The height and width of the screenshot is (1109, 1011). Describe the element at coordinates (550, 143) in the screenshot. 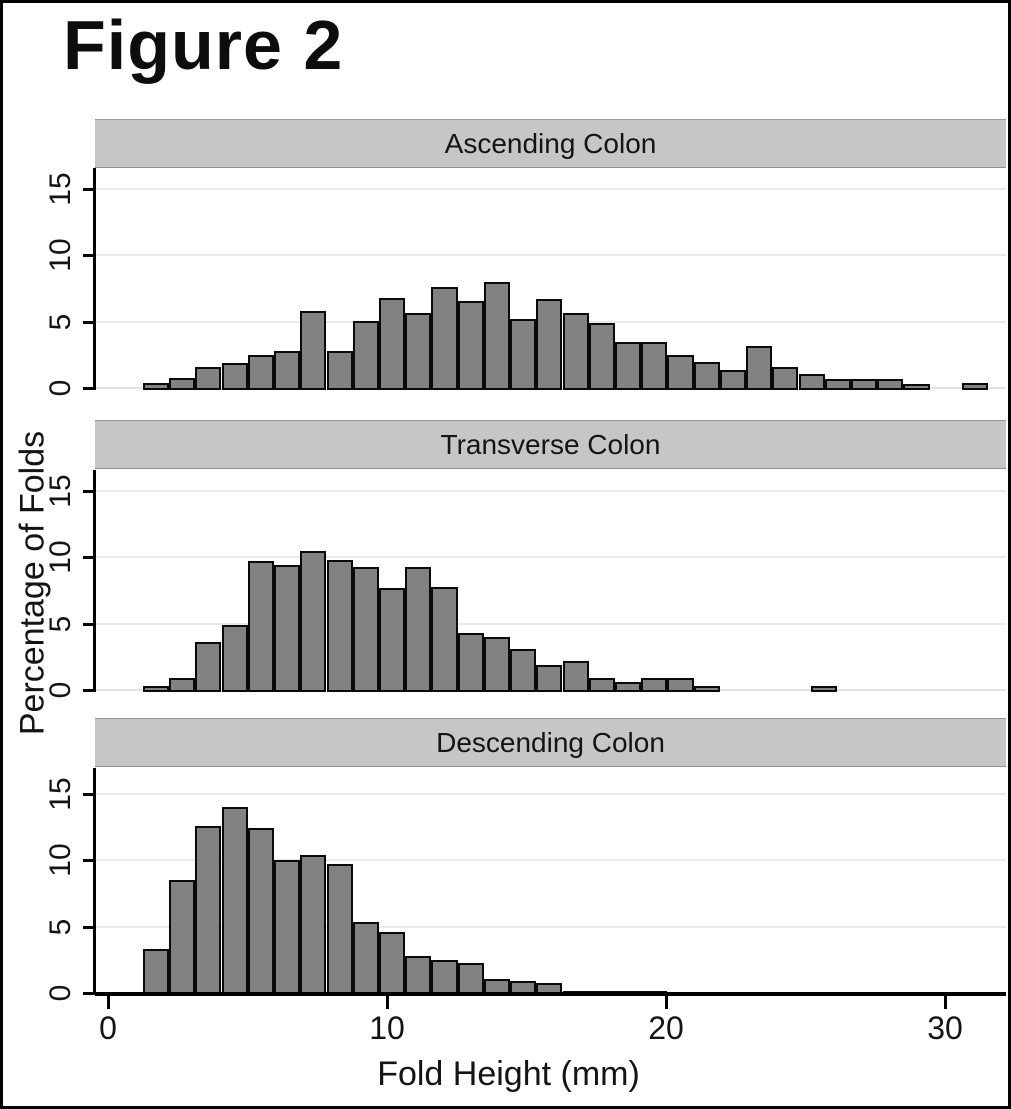

I see `panel-header: Ascending Colon` at that location.